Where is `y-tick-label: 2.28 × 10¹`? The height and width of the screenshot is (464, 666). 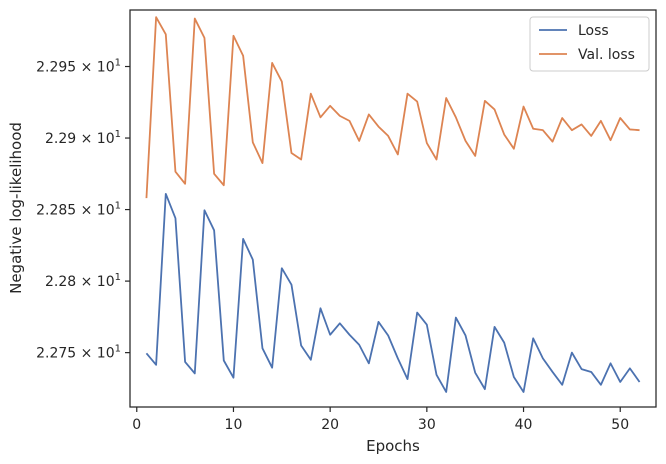
y-tick-label: 2.28 × 10¹ is located at coordinates (83, 281).